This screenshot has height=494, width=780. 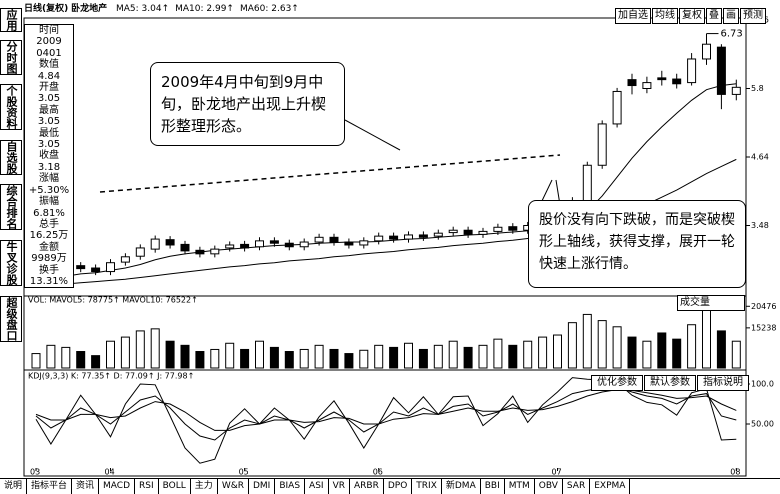 What do you see at coordinates (762, 424) in the screenshot?
I see `y-tick-label: 50.00` at bounding box center [762, 424].